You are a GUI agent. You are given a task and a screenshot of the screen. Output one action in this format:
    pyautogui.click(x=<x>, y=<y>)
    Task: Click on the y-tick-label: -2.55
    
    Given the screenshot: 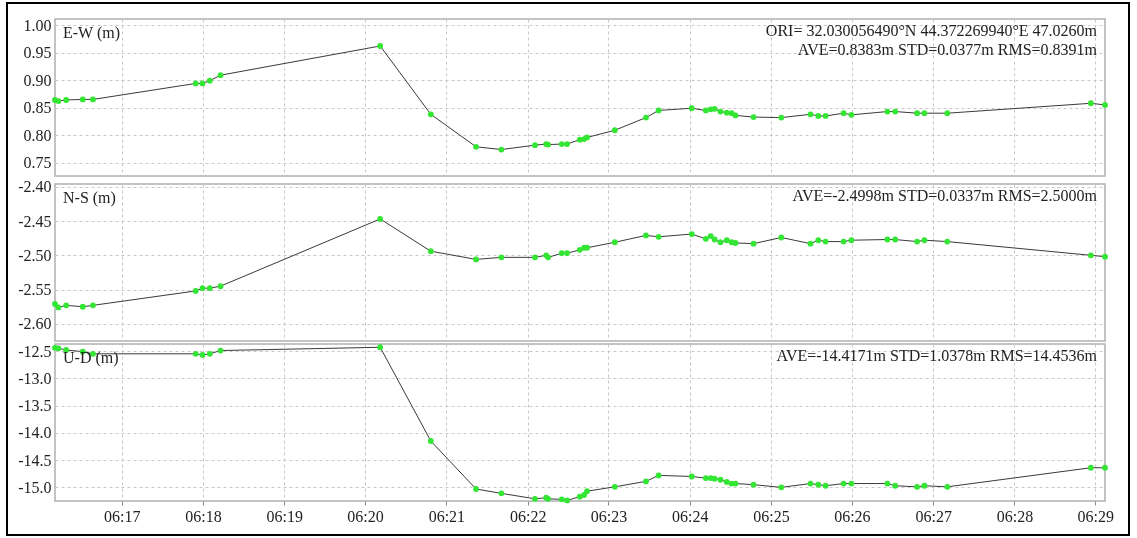 What is the action you would take?
    pyautogui.click(x=35, y=290)
    